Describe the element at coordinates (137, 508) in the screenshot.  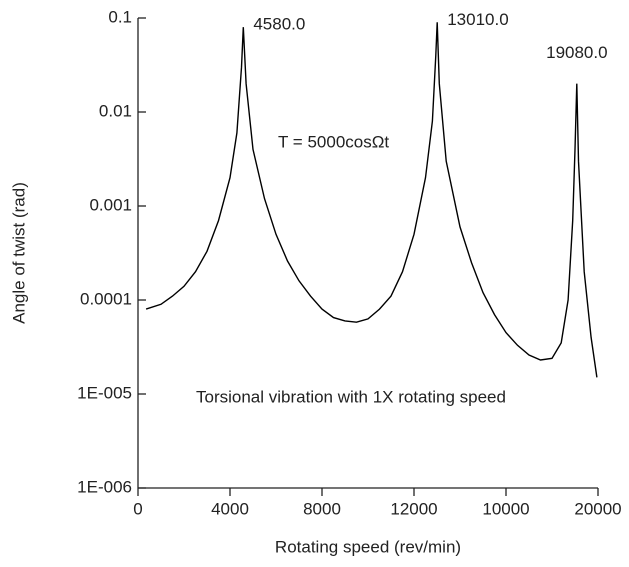
I see `x-tick-label: 0` at that location.